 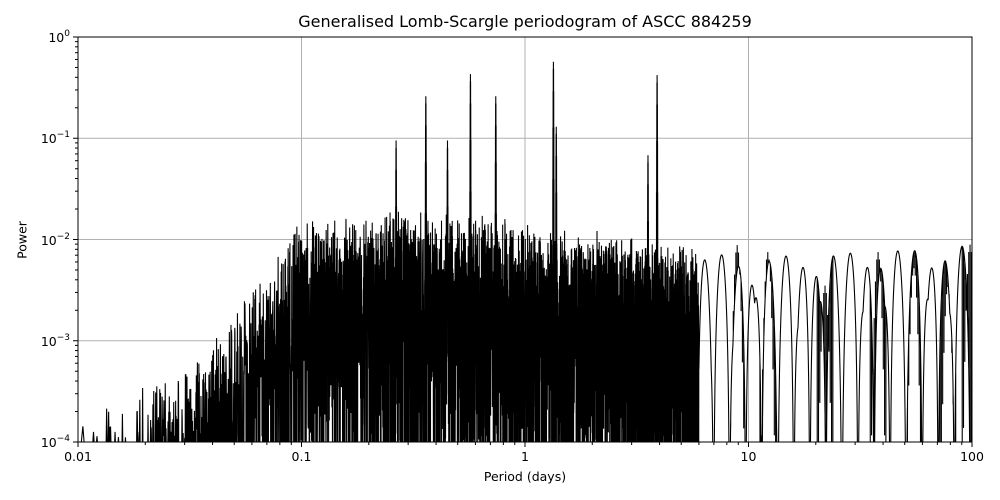 I want to click on y-tick-exponent: −2, so click(x=63, y=236).